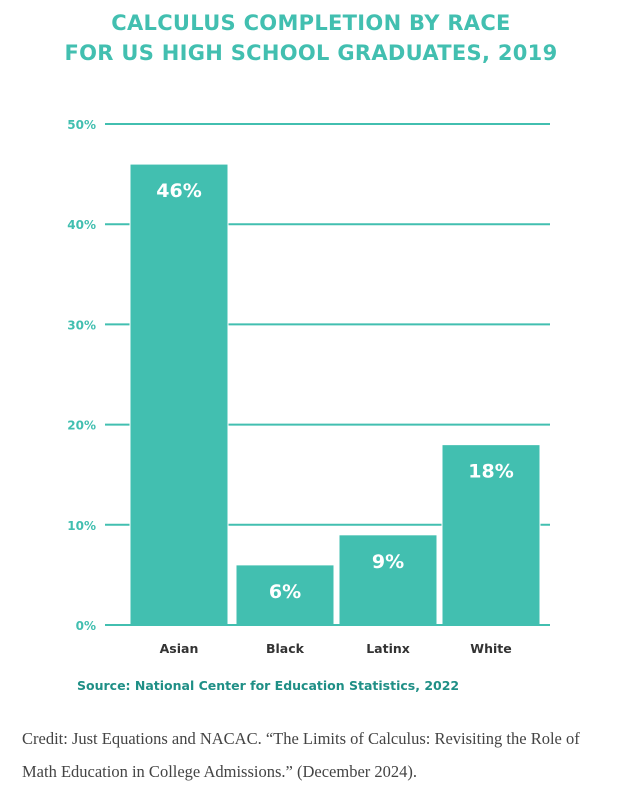  Describe the element at coordinates (388, 562) in the screenshot. I see `bar-data-label: 9%` at that location.